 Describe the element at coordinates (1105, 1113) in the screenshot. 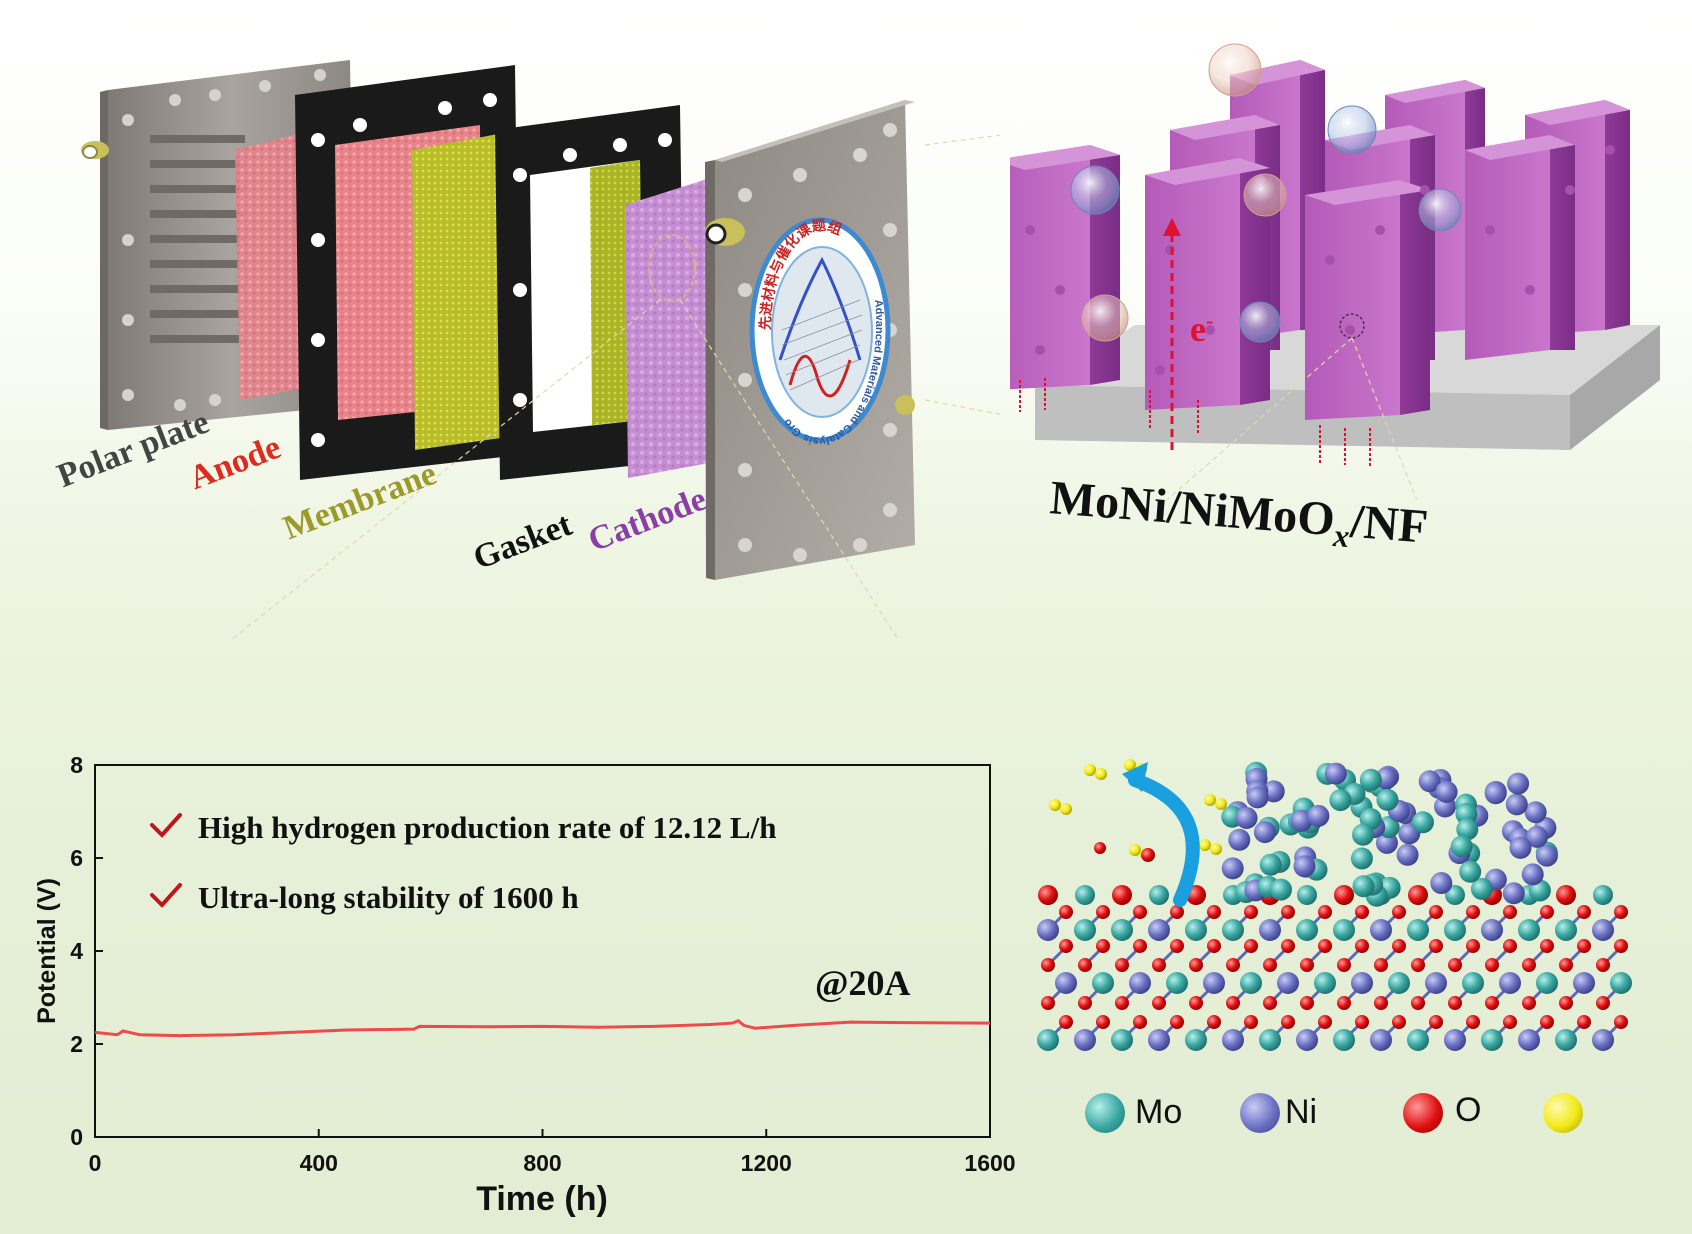

I see `mo-legend-swatch` at that location.